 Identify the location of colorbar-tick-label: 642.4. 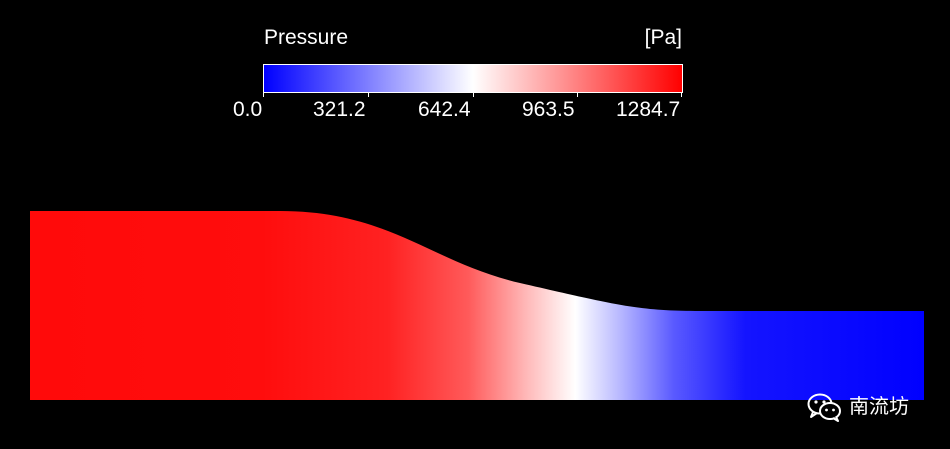
(444, 109).